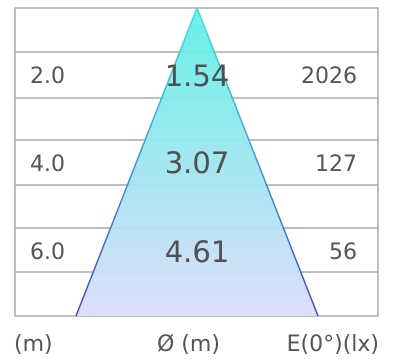 The image size is (393, 359). Describe the element at coordinates (329, 76) in the screenshot. I see `illuminance-value: 2026` at that location.